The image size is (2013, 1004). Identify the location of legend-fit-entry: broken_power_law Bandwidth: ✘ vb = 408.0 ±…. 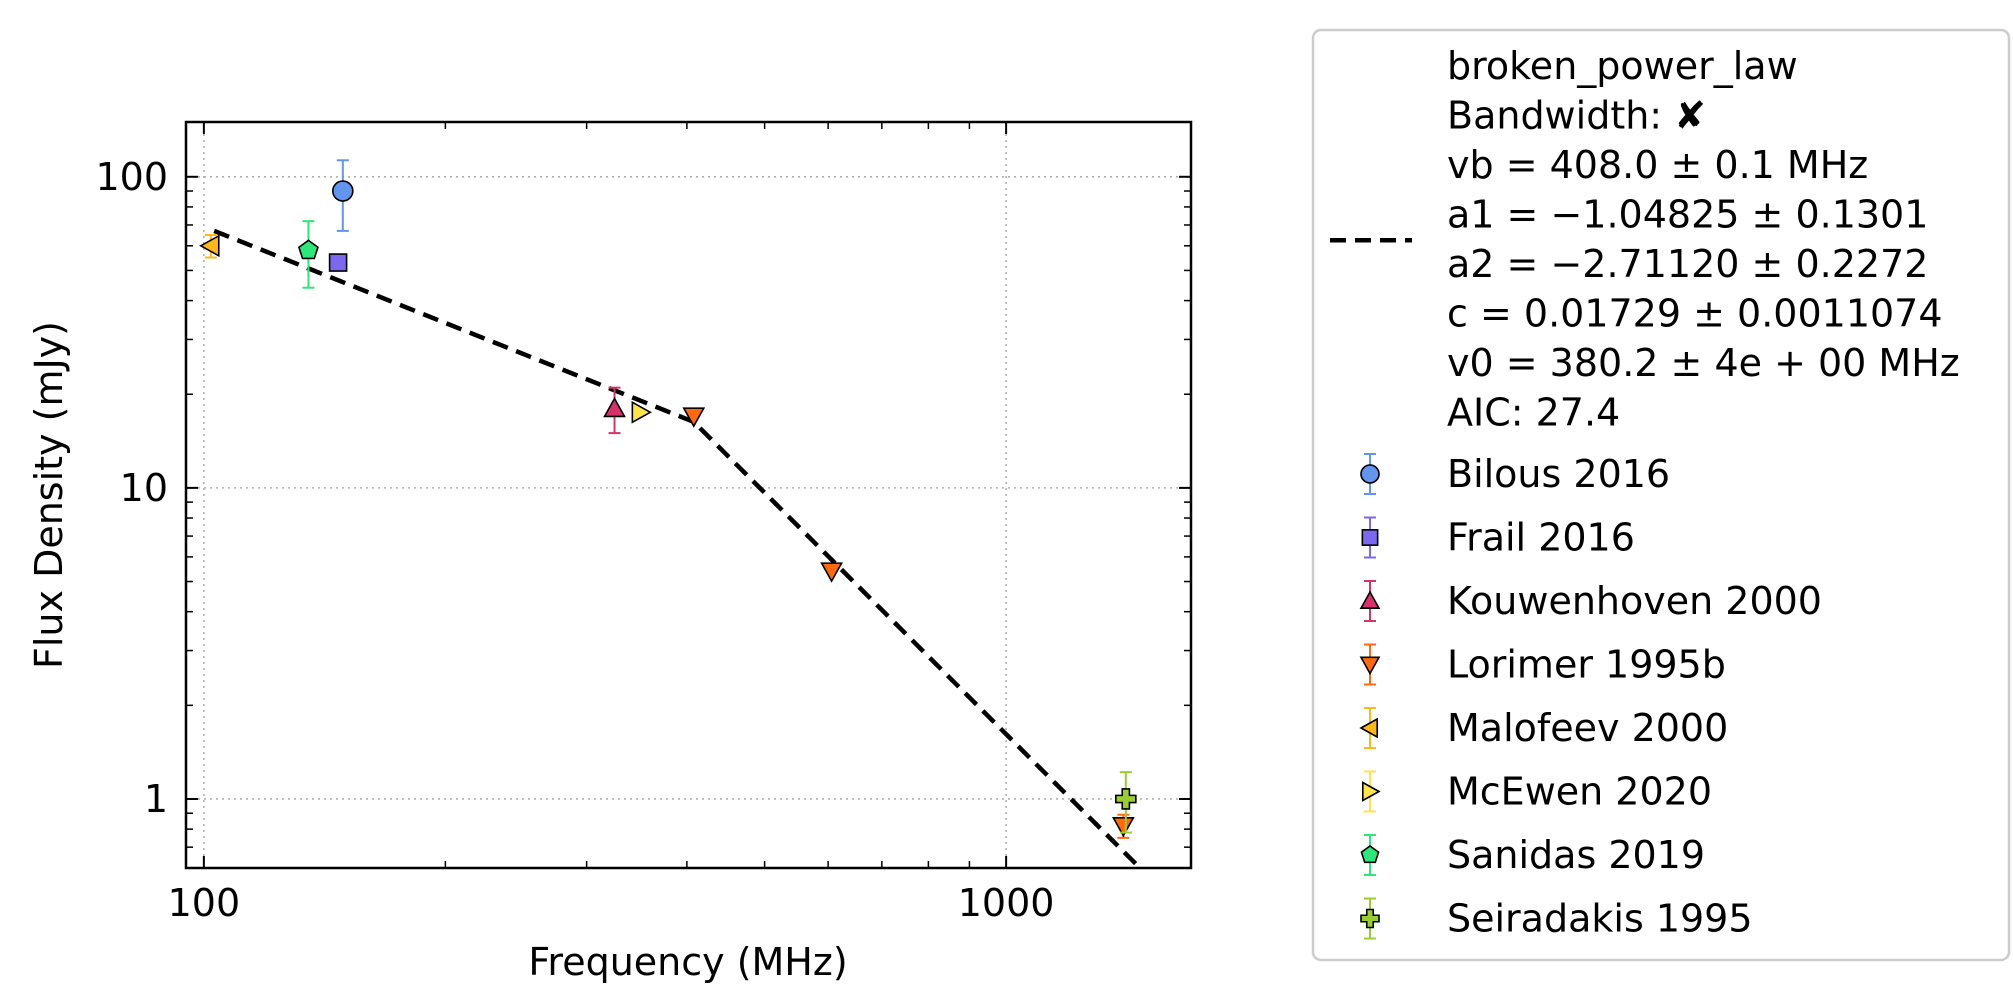
(1645, 239).